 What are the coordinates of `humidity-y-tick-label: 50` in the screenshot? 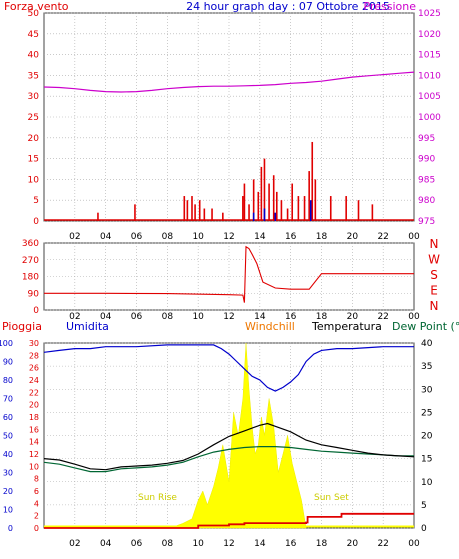 It's located at (8, 436).